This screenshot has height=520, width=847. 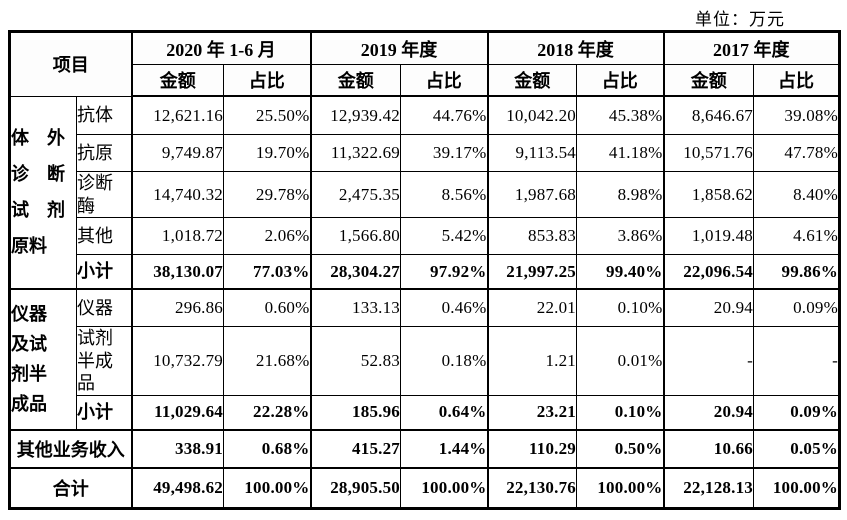 What do you see at coordinates (620, 272) in the screenshot?
I see `ratio-cell: 99.40%` at bounding box center [620, 272].